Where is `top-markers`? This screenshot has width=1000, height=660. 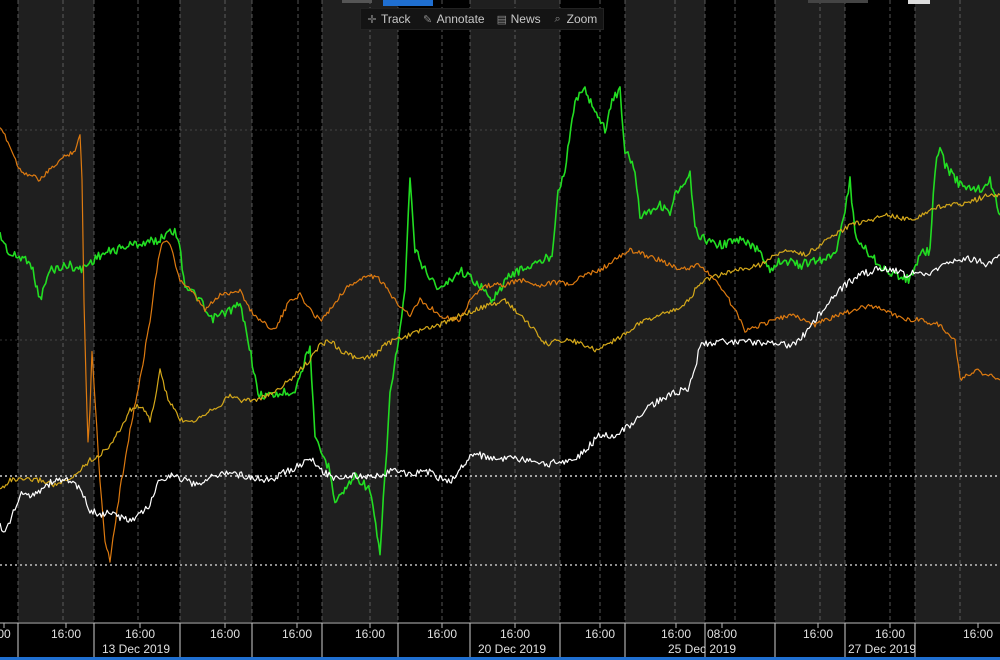
top-markers is located at coordinates (636, 3).